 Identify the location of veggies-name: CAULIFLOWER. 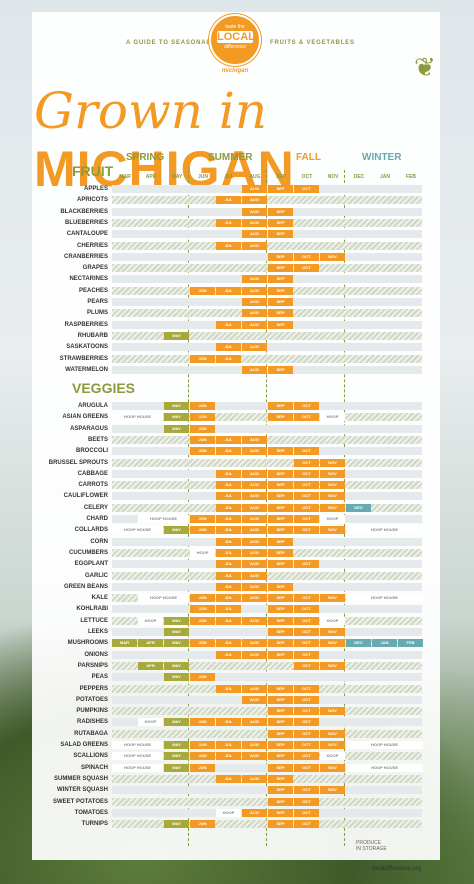
(85, 496).